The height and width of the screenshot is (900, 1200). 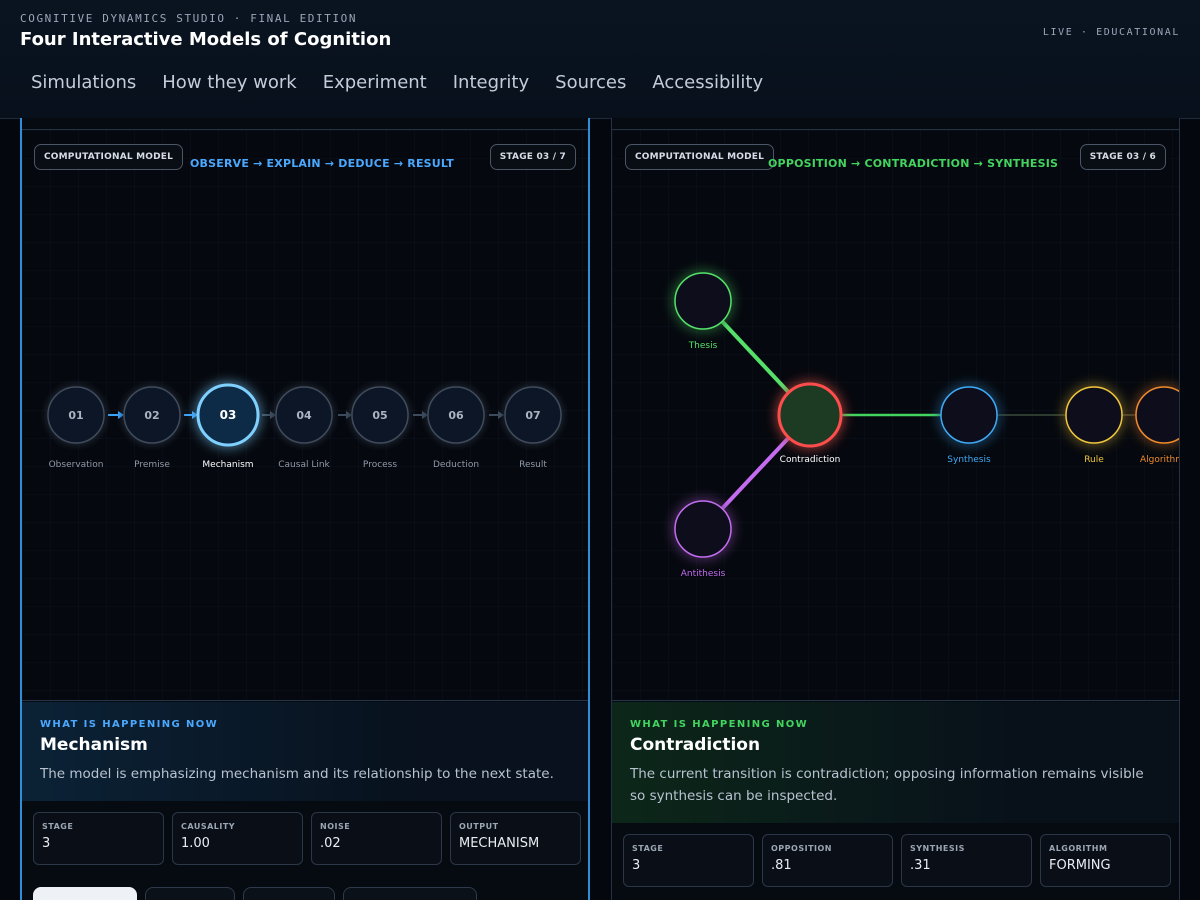 What do you see at coordinates (330, 843) in the screenshot?
I see `stat-noise-value: .02` at bounding box center [330, 843].